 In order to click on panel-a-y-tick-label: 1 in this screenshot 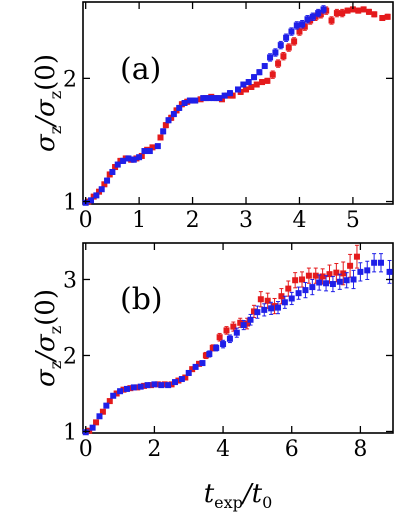, I will do `click(70, 203)`.